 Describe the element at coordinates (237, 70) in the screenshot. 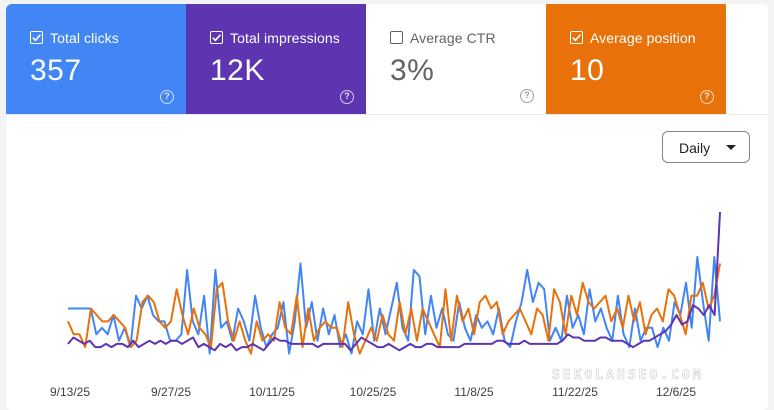

I see `metric-value: 12K` at that location.